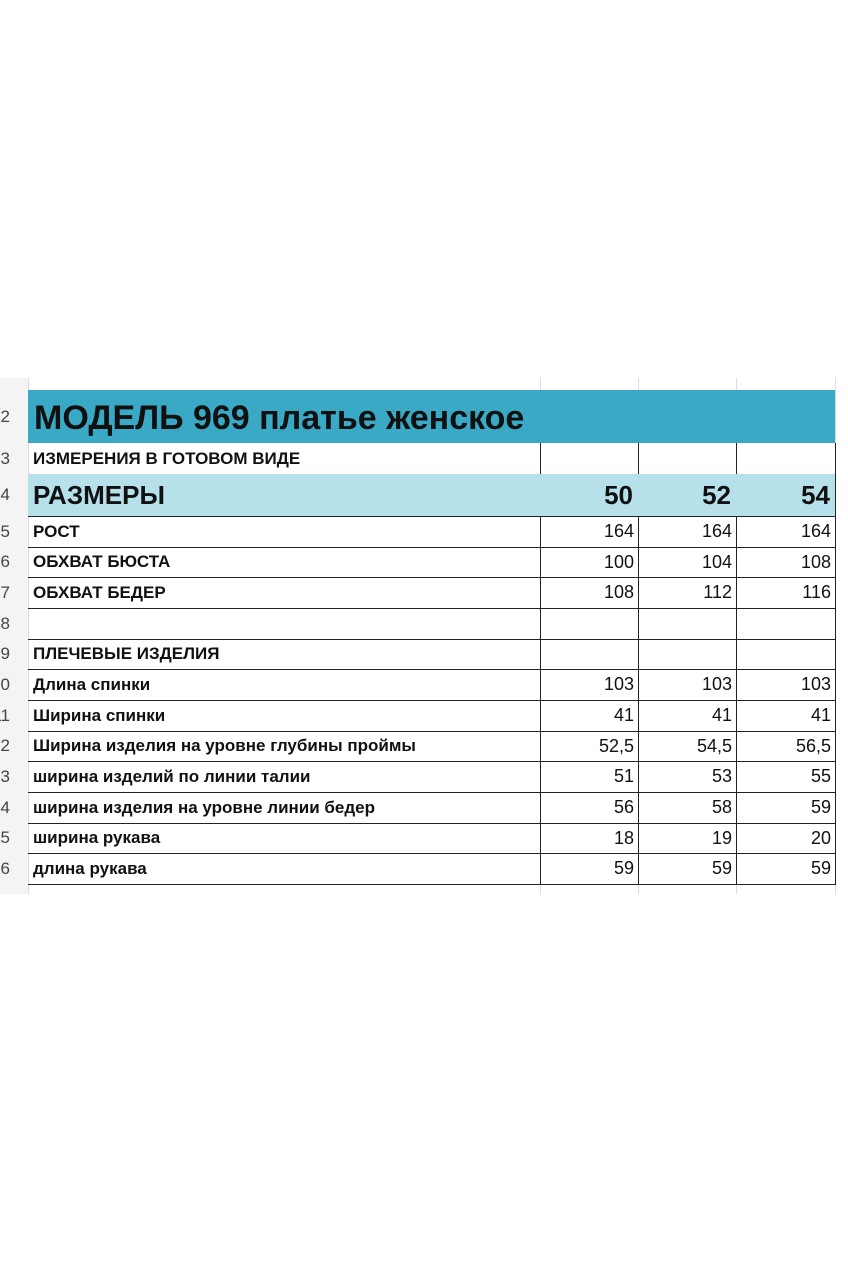 The image size is (848, 1272). What do you see at coordinates (687, 838) in the screenshot?
I see `row-value: 19` at bounding box center [687, 838].